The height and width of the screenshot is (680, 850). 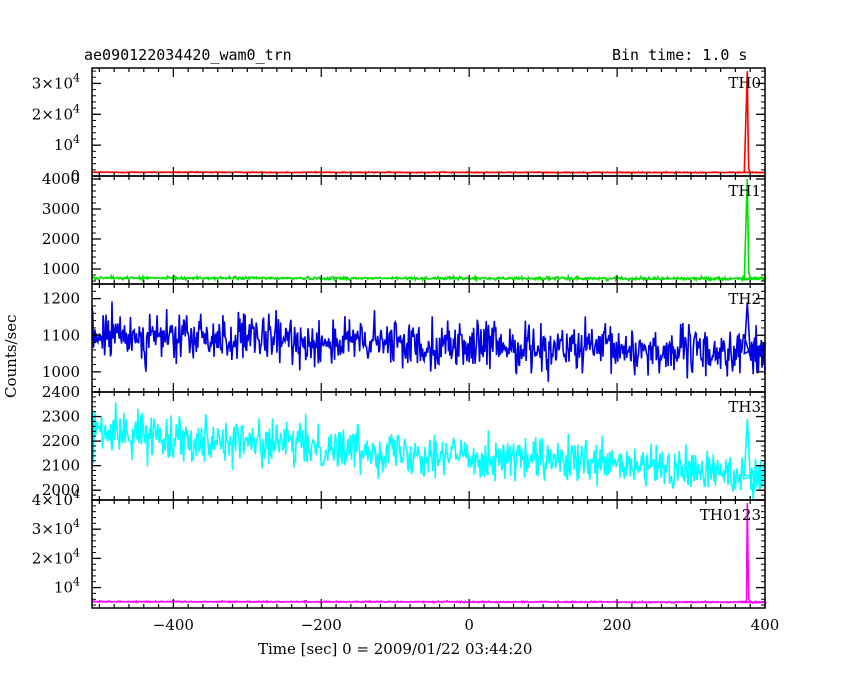 I want to click on y-tick-label: 4000, so click(x=61, y=179).